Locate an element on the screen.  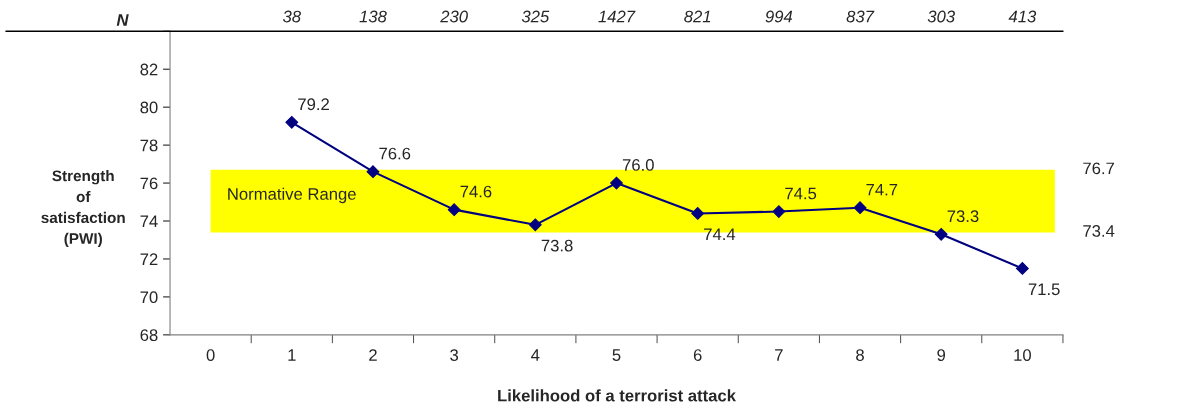
x-tick-label: 8 is located at coordinates (860, 355).